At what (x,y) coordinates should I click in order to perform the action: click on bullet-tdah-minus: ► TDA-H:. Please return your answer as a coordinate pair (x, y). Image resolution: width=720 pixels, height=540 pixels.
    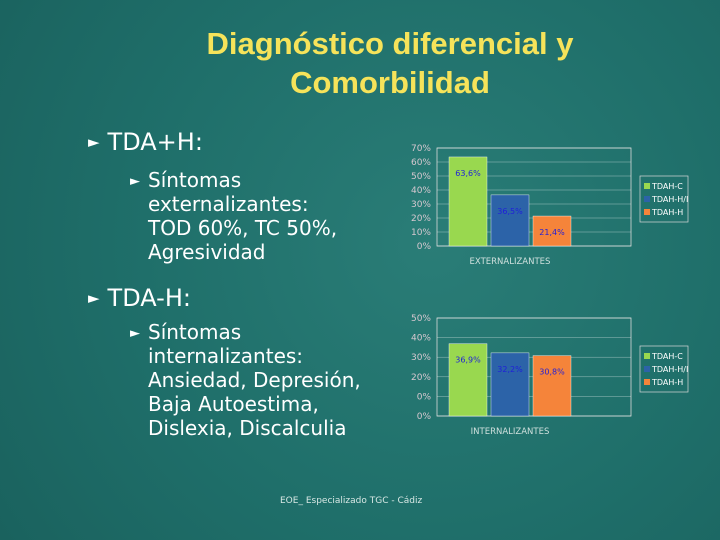
    Looking at the image, I should click on (139, 298).